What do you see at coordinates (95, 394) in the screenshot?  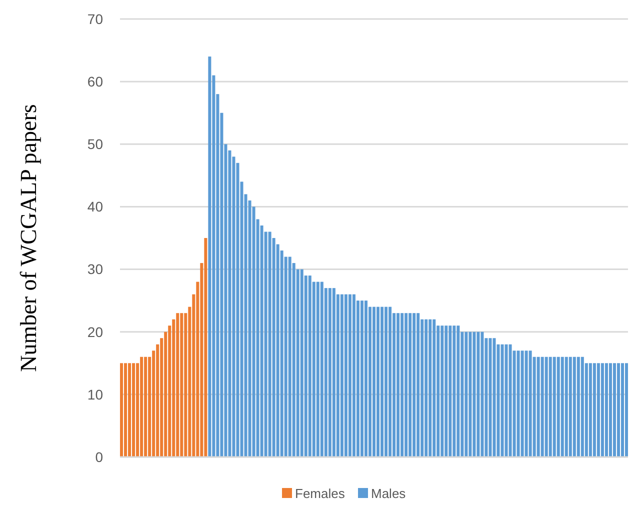 I see `y-tick-label: 10` at bounding box center [95, 394].